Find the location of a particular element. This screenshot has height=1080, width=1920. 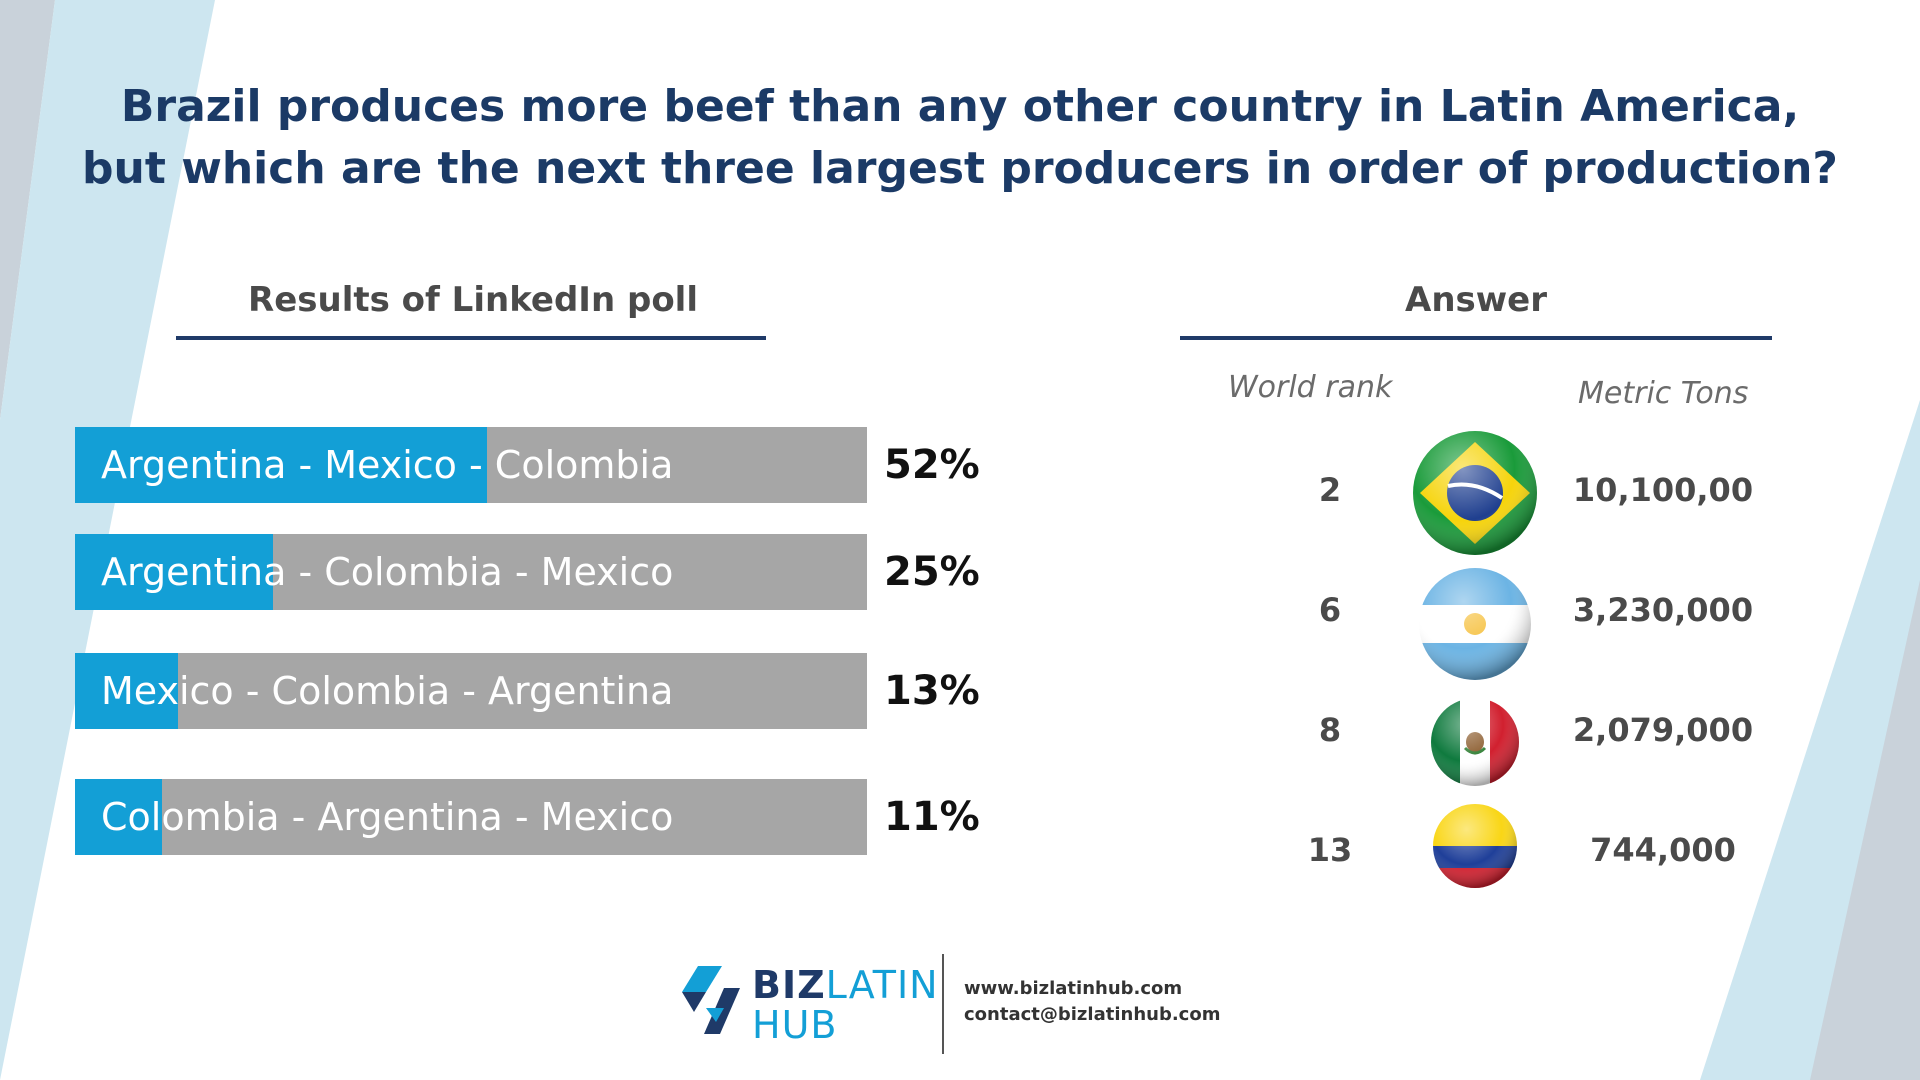

brand-wordmark: BIZLATIN is located at coordinates (845, 985).